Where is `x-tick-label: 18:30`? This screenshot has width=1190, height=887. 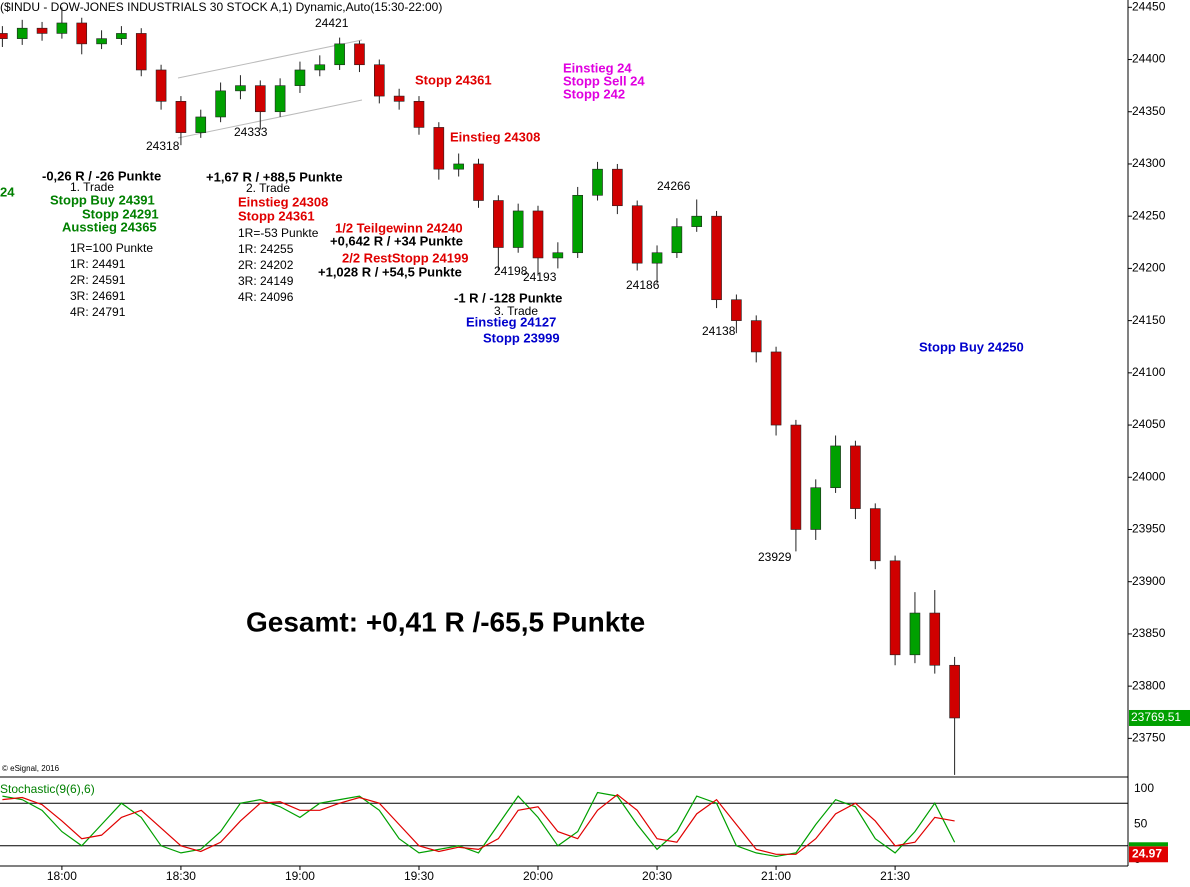
x-tick-label: 18:30 is located at coordinates (181, 876).